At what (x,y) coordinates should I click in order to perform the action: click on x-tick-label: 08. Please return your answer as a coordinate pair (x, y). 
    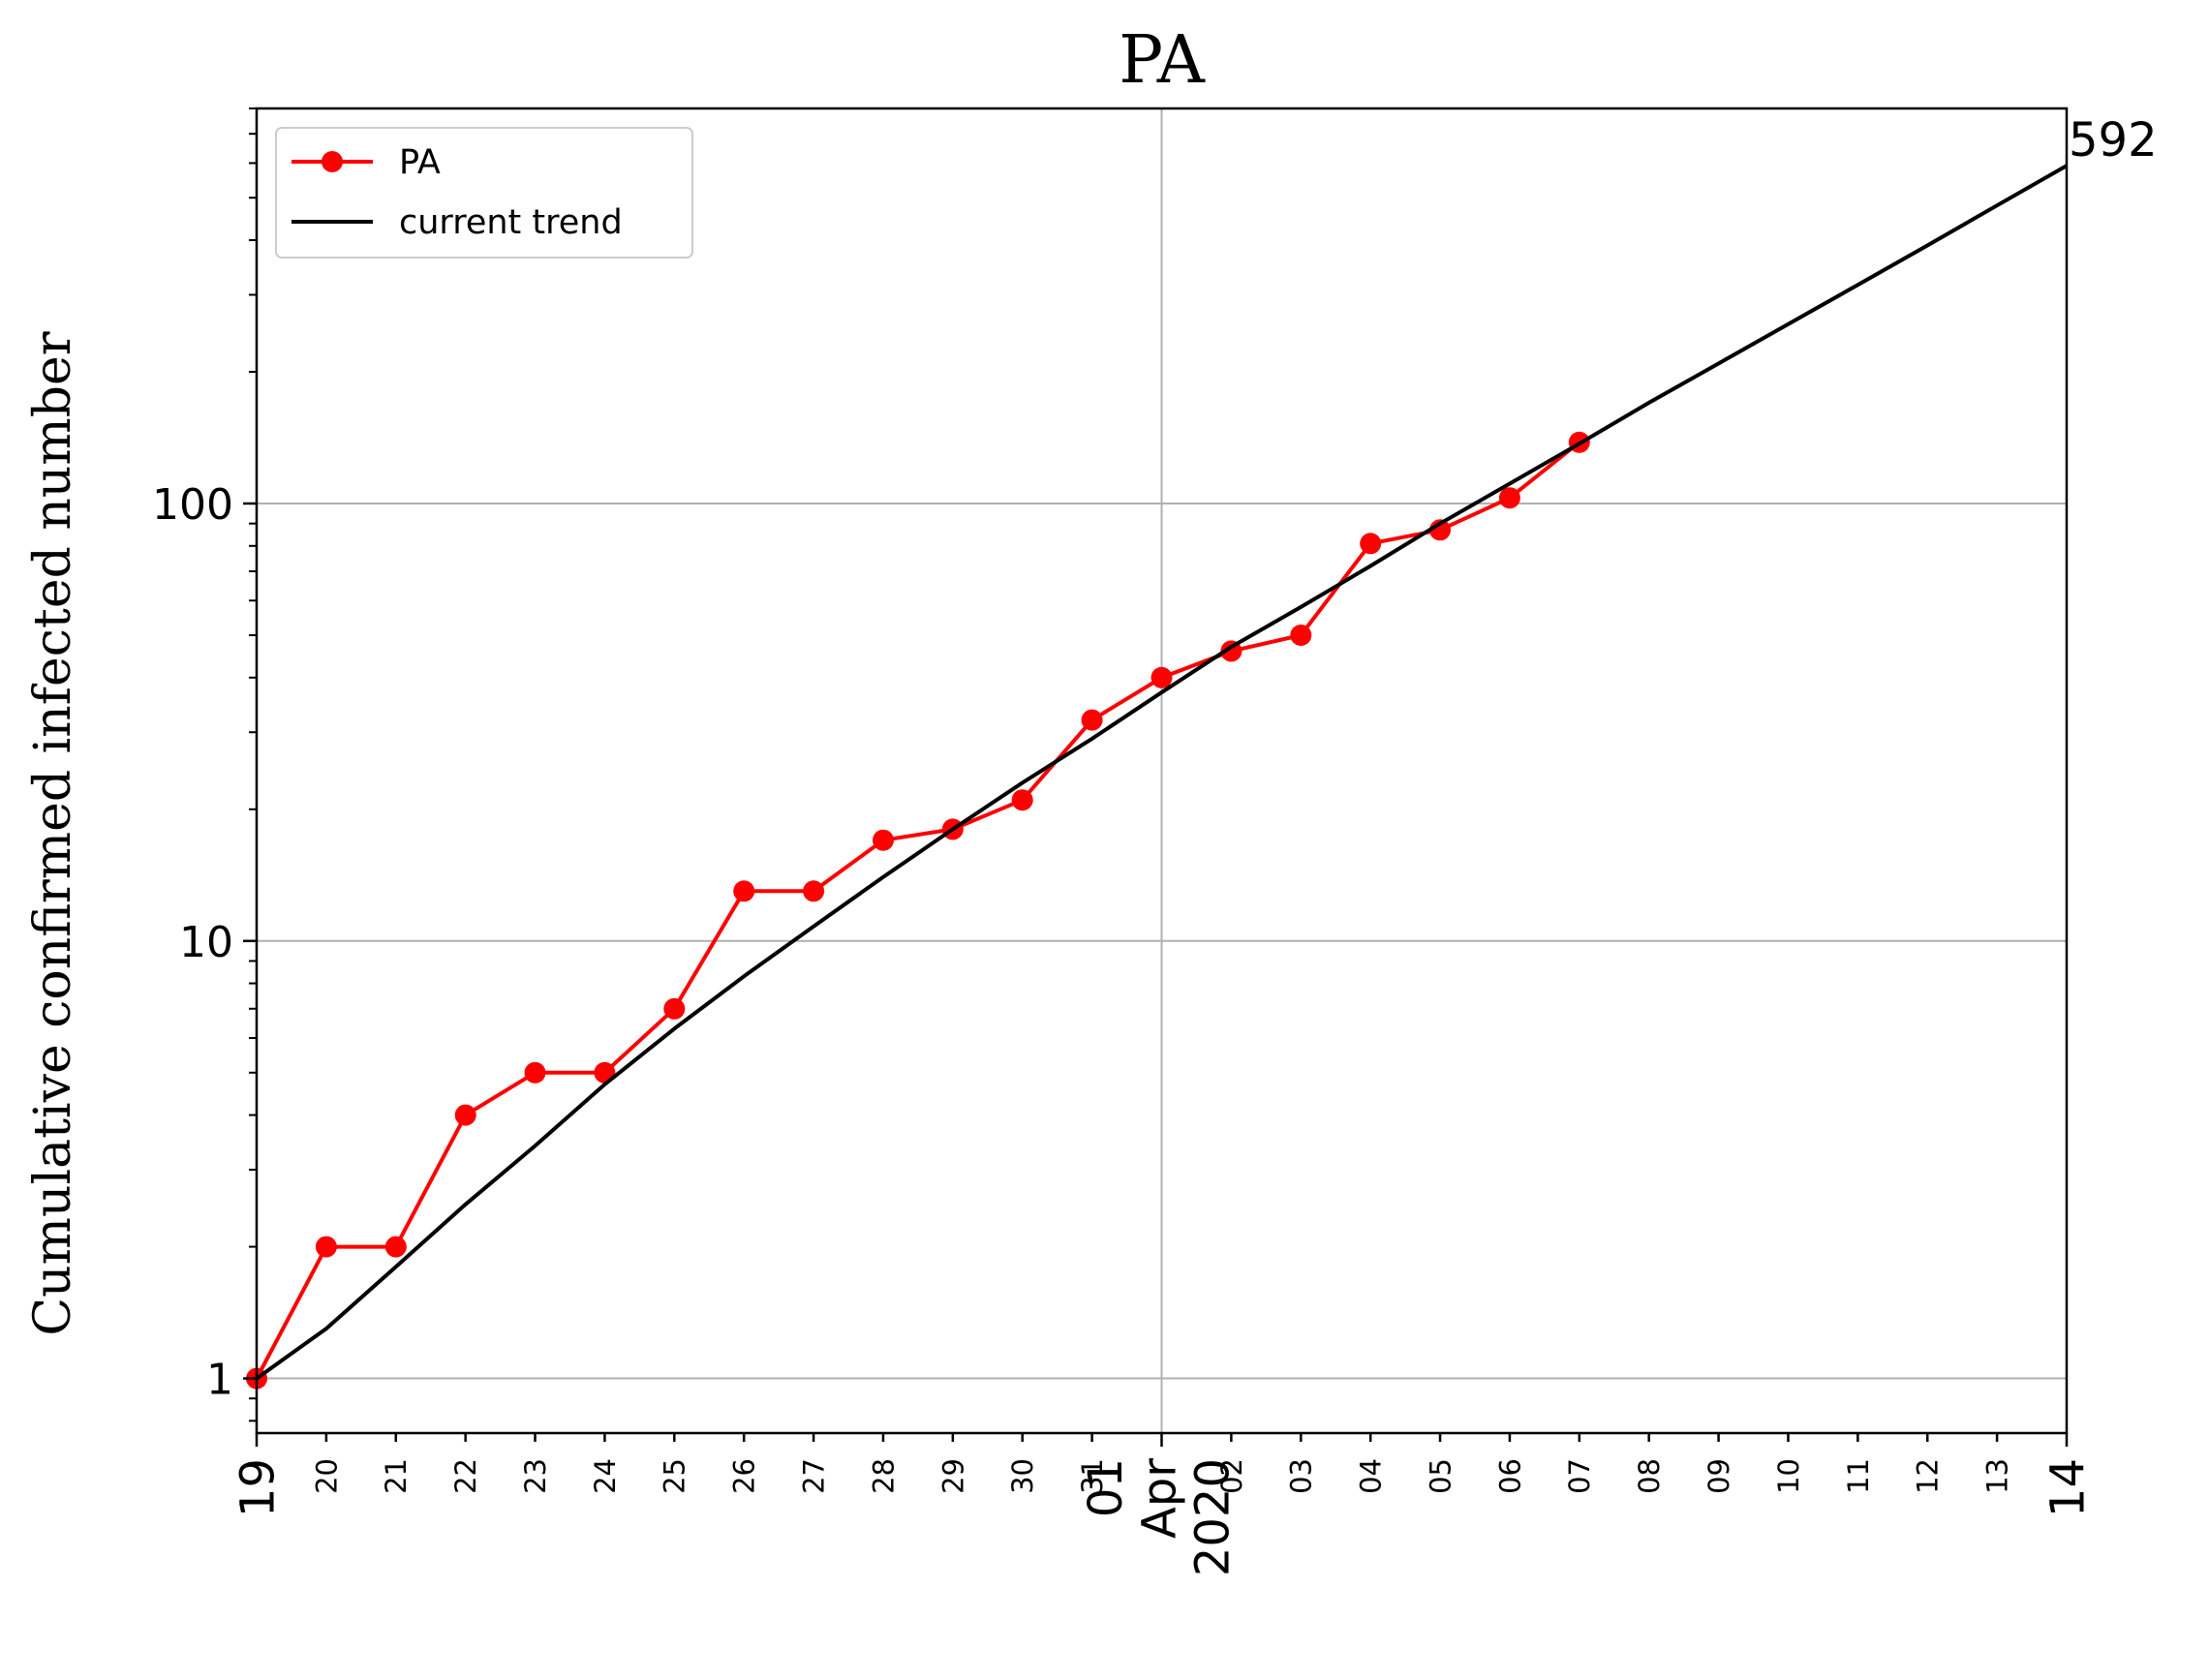
    Looking at the image, I should click on (1649, 1476).